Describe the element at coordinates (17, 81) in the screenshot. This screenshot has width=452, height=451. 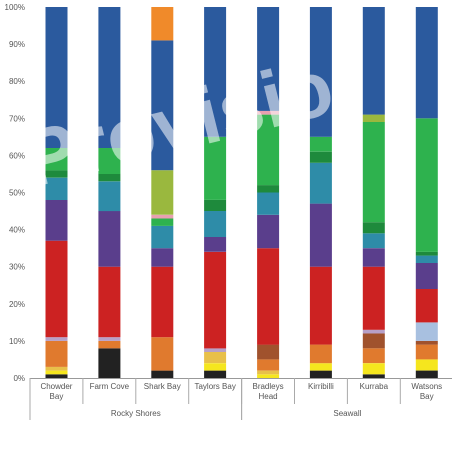
I see `y-tick-label: 80%` at that location.